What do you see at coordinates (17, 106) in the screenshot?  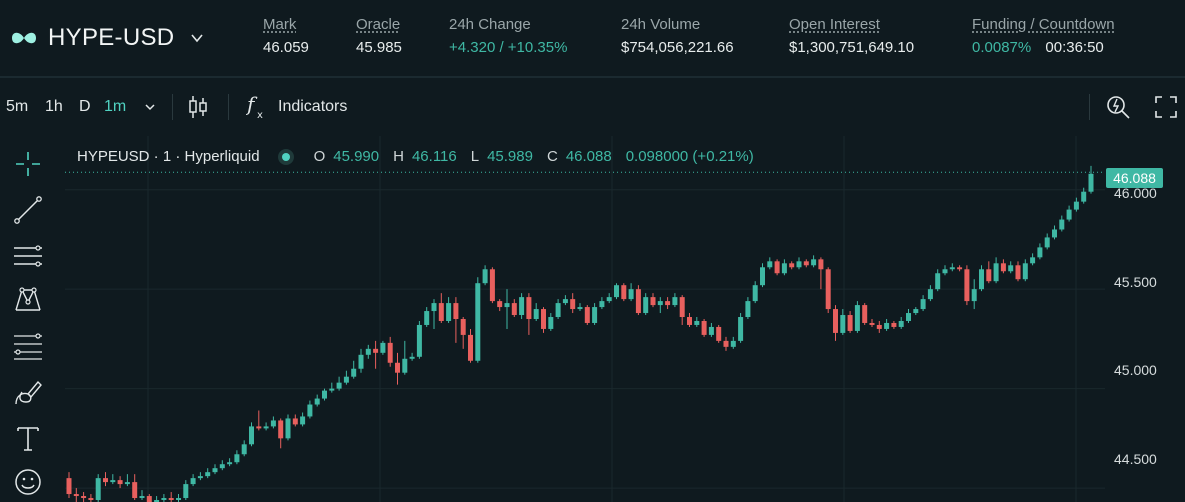 I see `timeframe-5m: 5m` at bounding box center [17, 106].